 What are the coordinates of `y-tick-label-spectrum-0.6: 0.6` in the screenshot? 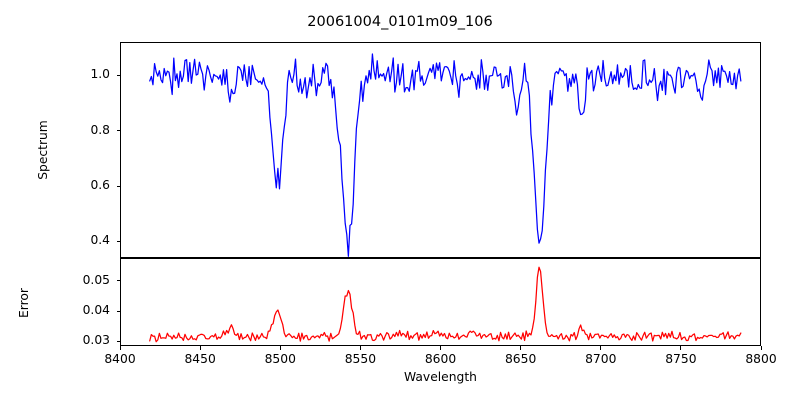 It's located at (100, 185).